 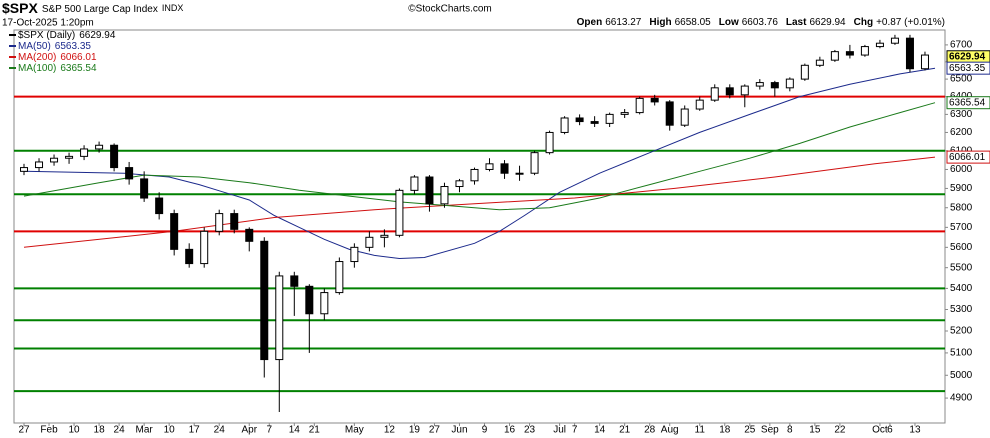 What do you see at coordinates (961, 288) in the screenshot?
I see `y-tick-label: 5400` at bounding box center [961, 288].